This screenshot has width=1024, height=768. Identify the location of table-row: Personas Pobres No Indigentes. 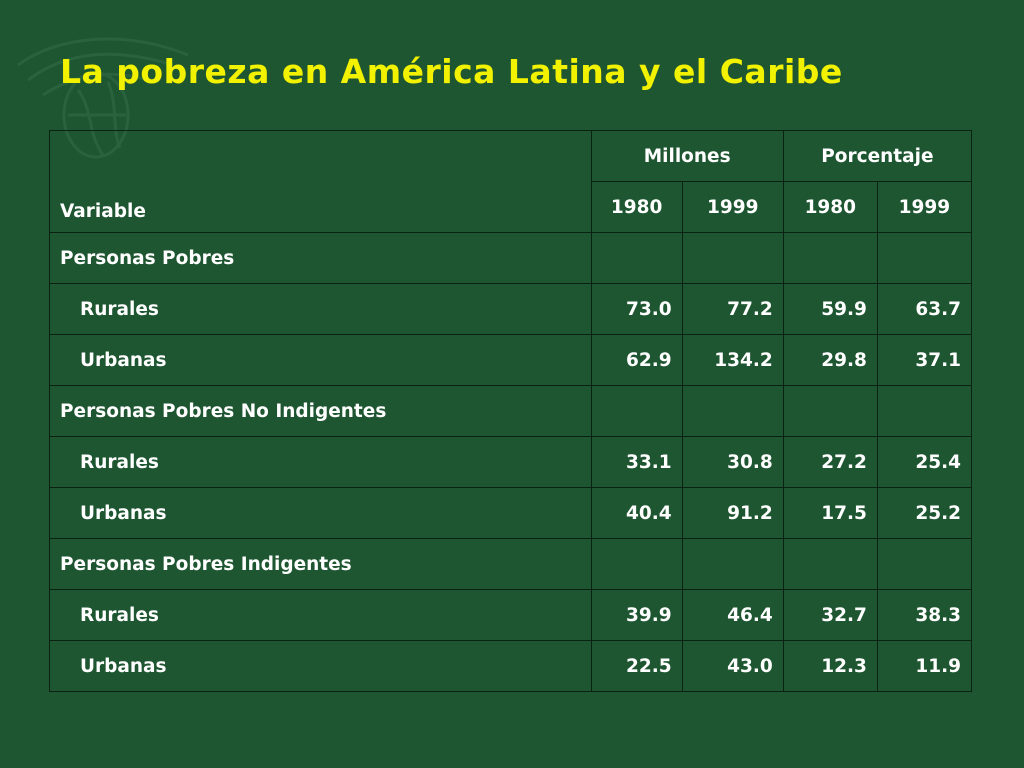
(511, 411).